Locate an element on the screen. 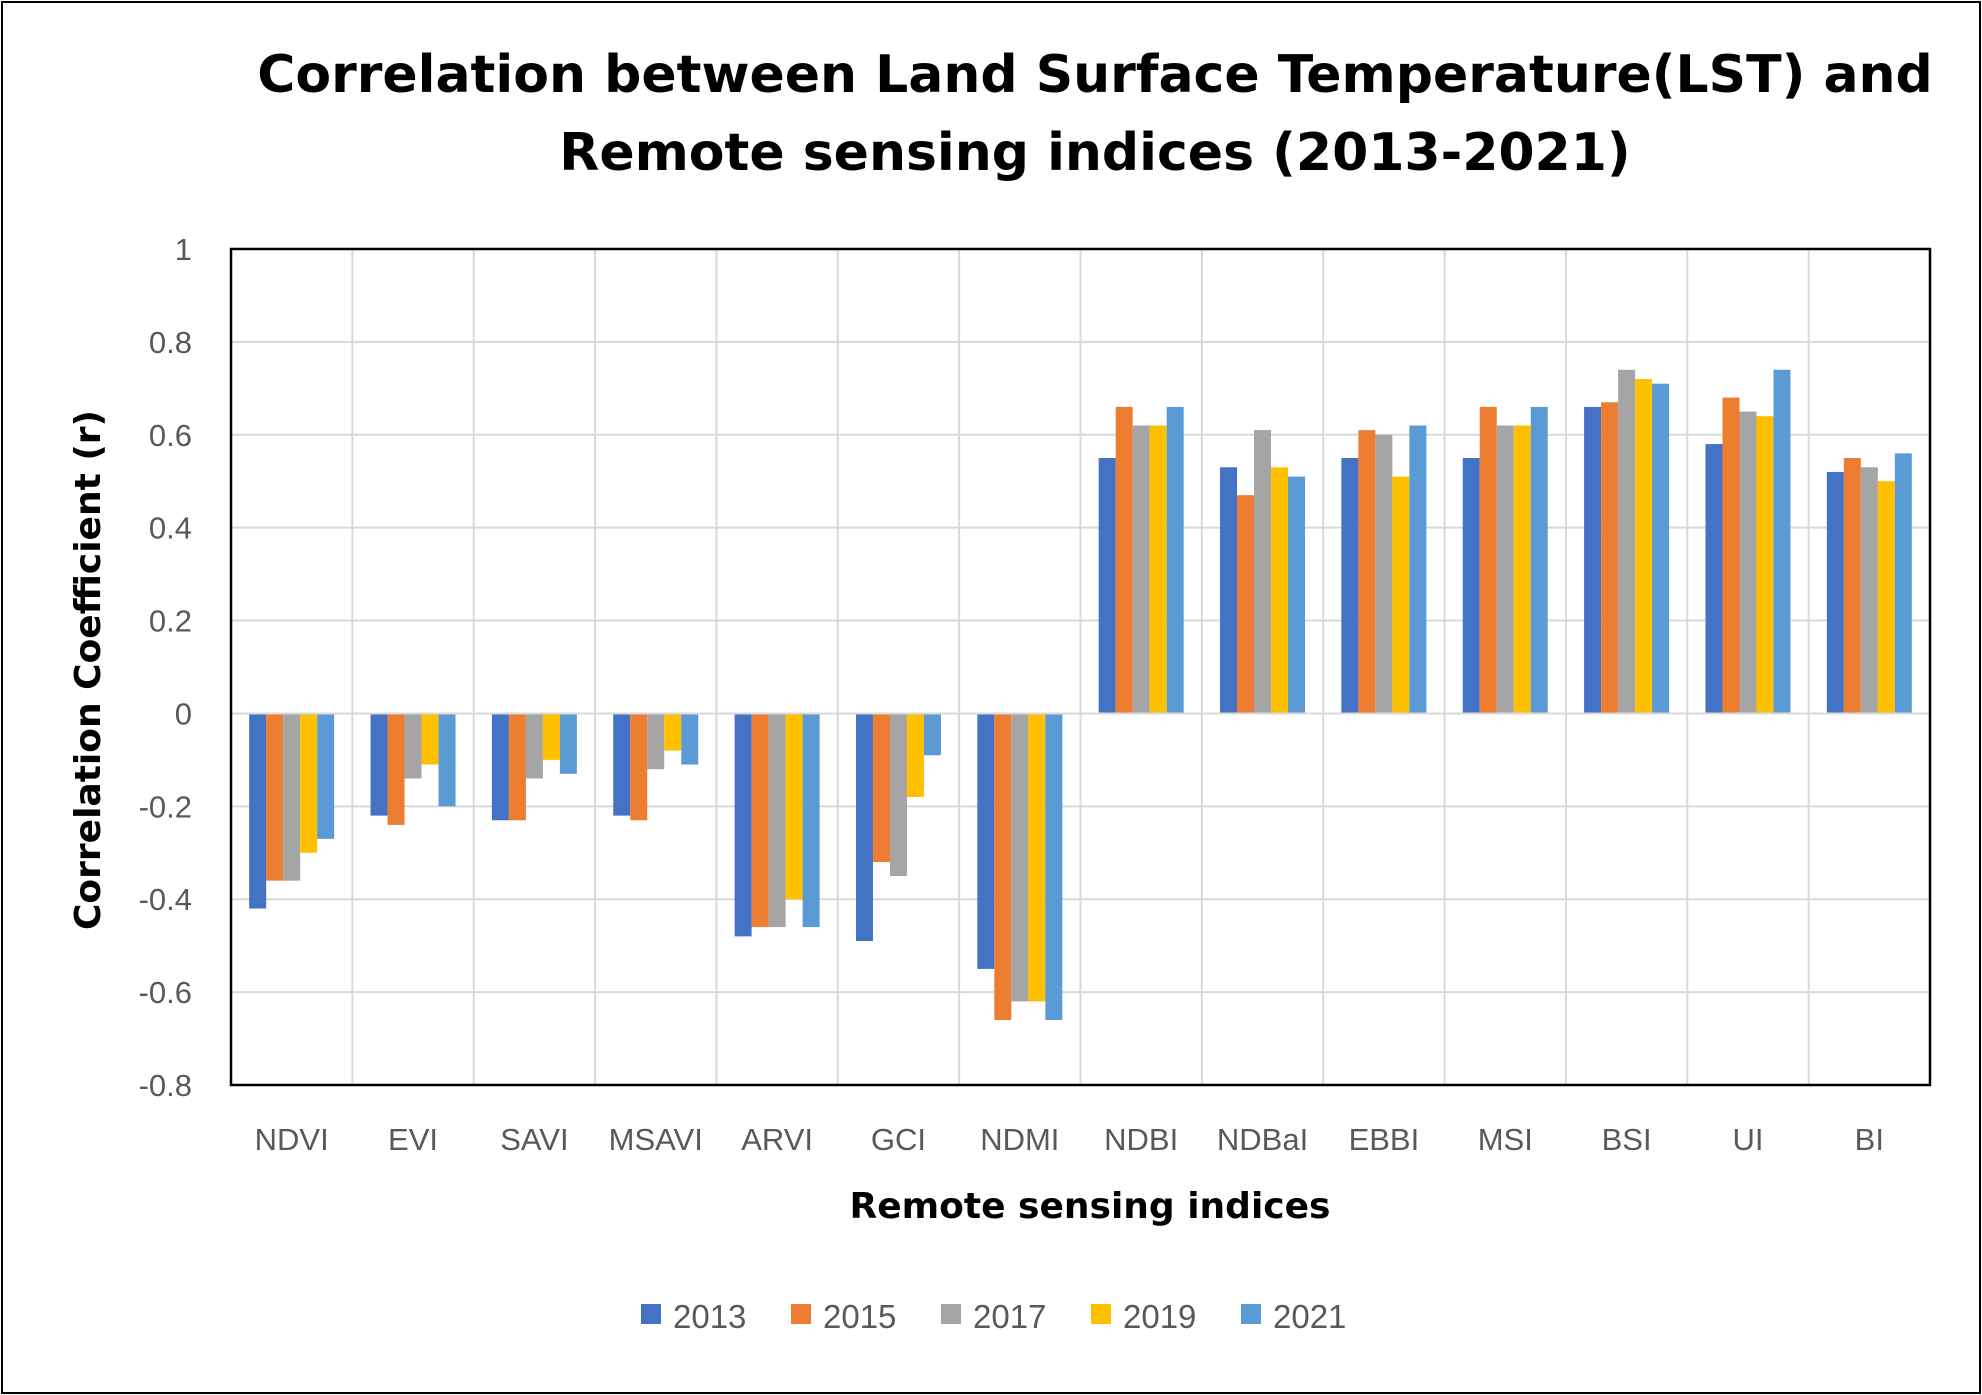 The width and height of the screenshot is (1982, 1395). bar-bsi-2021 is located at coordinates (1661, 548).